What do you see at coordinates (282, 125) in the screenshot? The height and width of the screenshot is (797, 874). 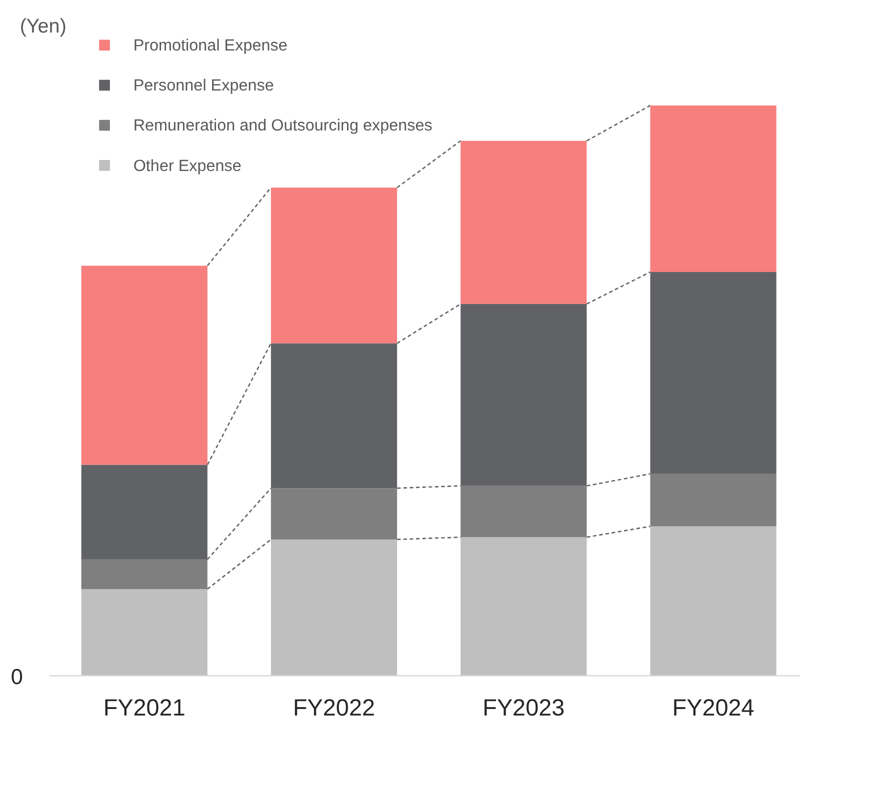 I see `legend-label: Remuneration and Outsourcing expenses` at bounding box center [282, 125].